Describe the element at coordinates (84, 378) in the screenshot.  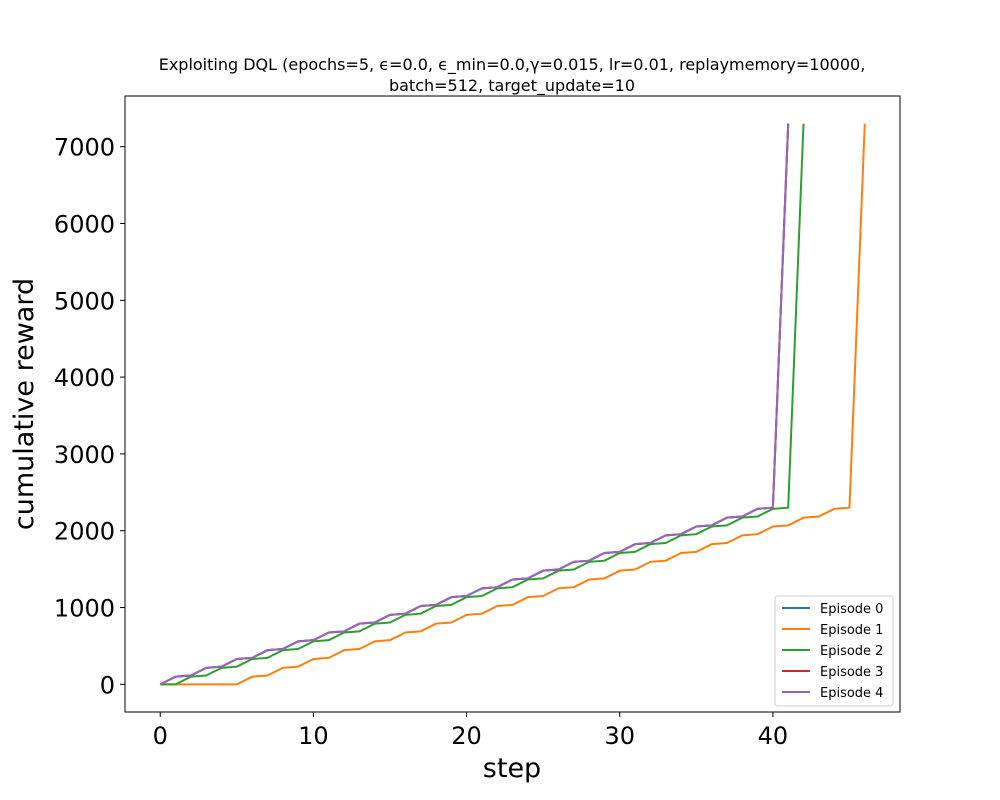
I see `y-tick-label: 4000` at that location.